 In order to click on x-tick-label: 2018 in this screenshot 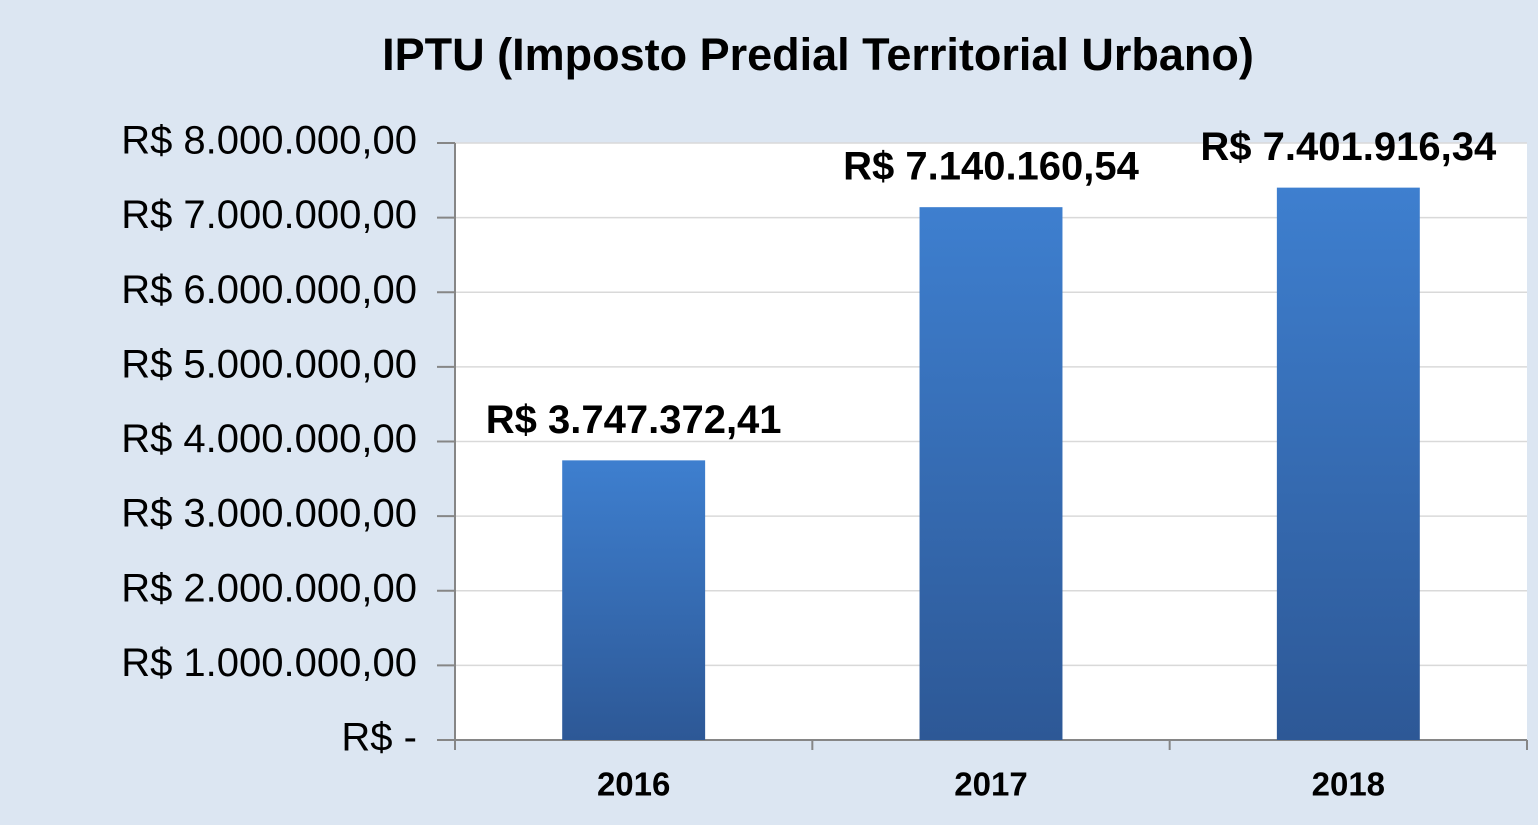, I will do `click(1348, 784)`.